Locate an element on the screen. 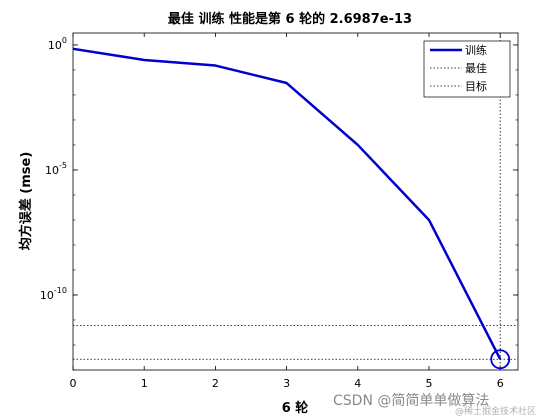 The image size is (560, 420). legend-label-goal: 目标 is located at coordinates (476, 86).